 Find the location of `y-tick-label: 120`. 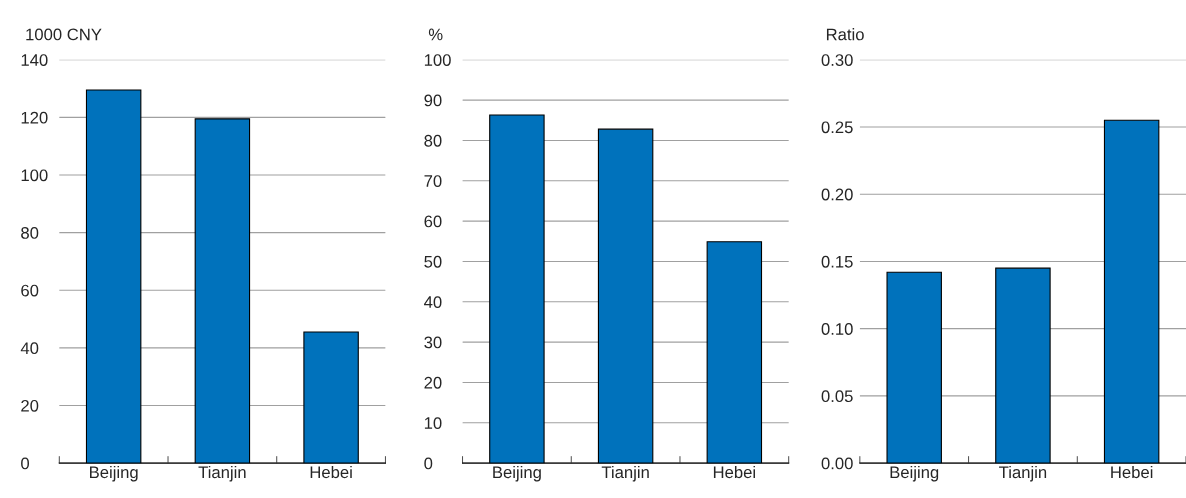

y-tick-label: 120 is located at coordinates (34, 117).